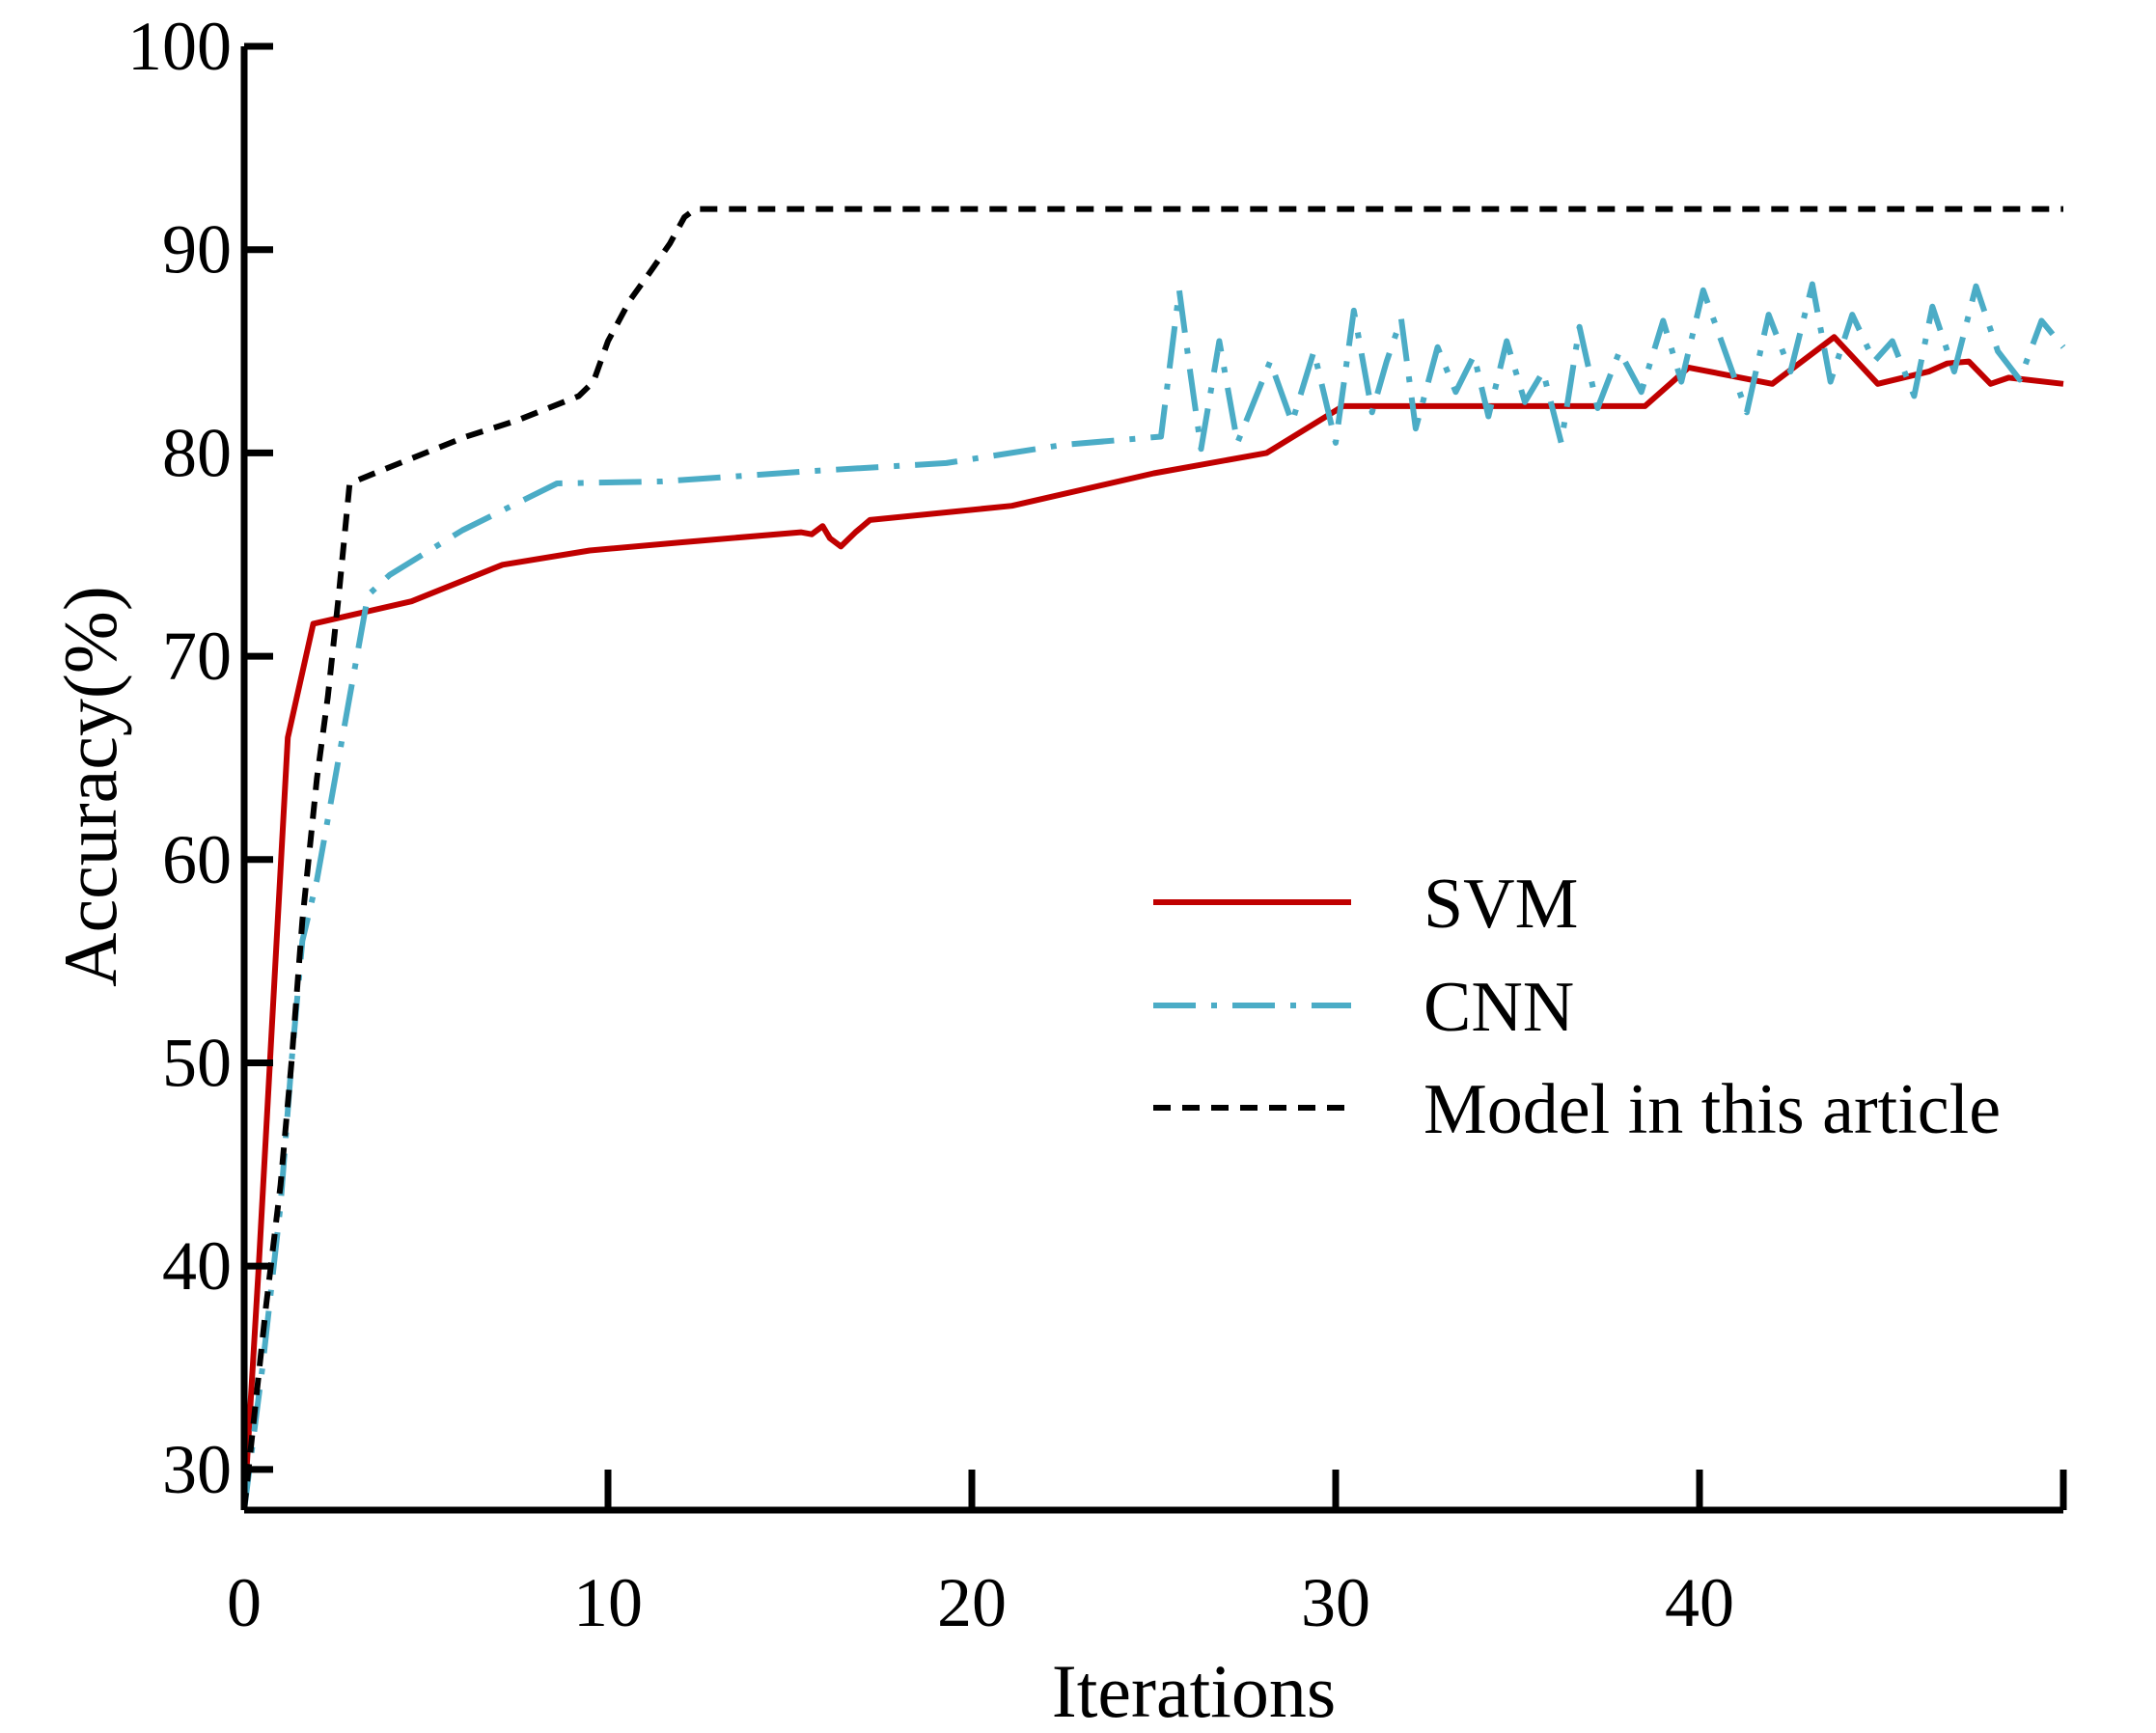 This screenshot has height=1733, width=2156. Describe the element at coordinates (197, 859) in the screenshot. I see `y-tick-label: 60` at that location.